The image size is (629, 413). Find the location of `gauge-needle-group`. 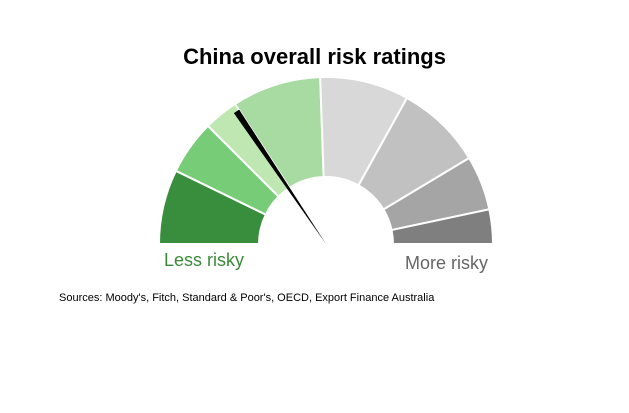

gauge-needle-group is located at coordinates (279, 176).